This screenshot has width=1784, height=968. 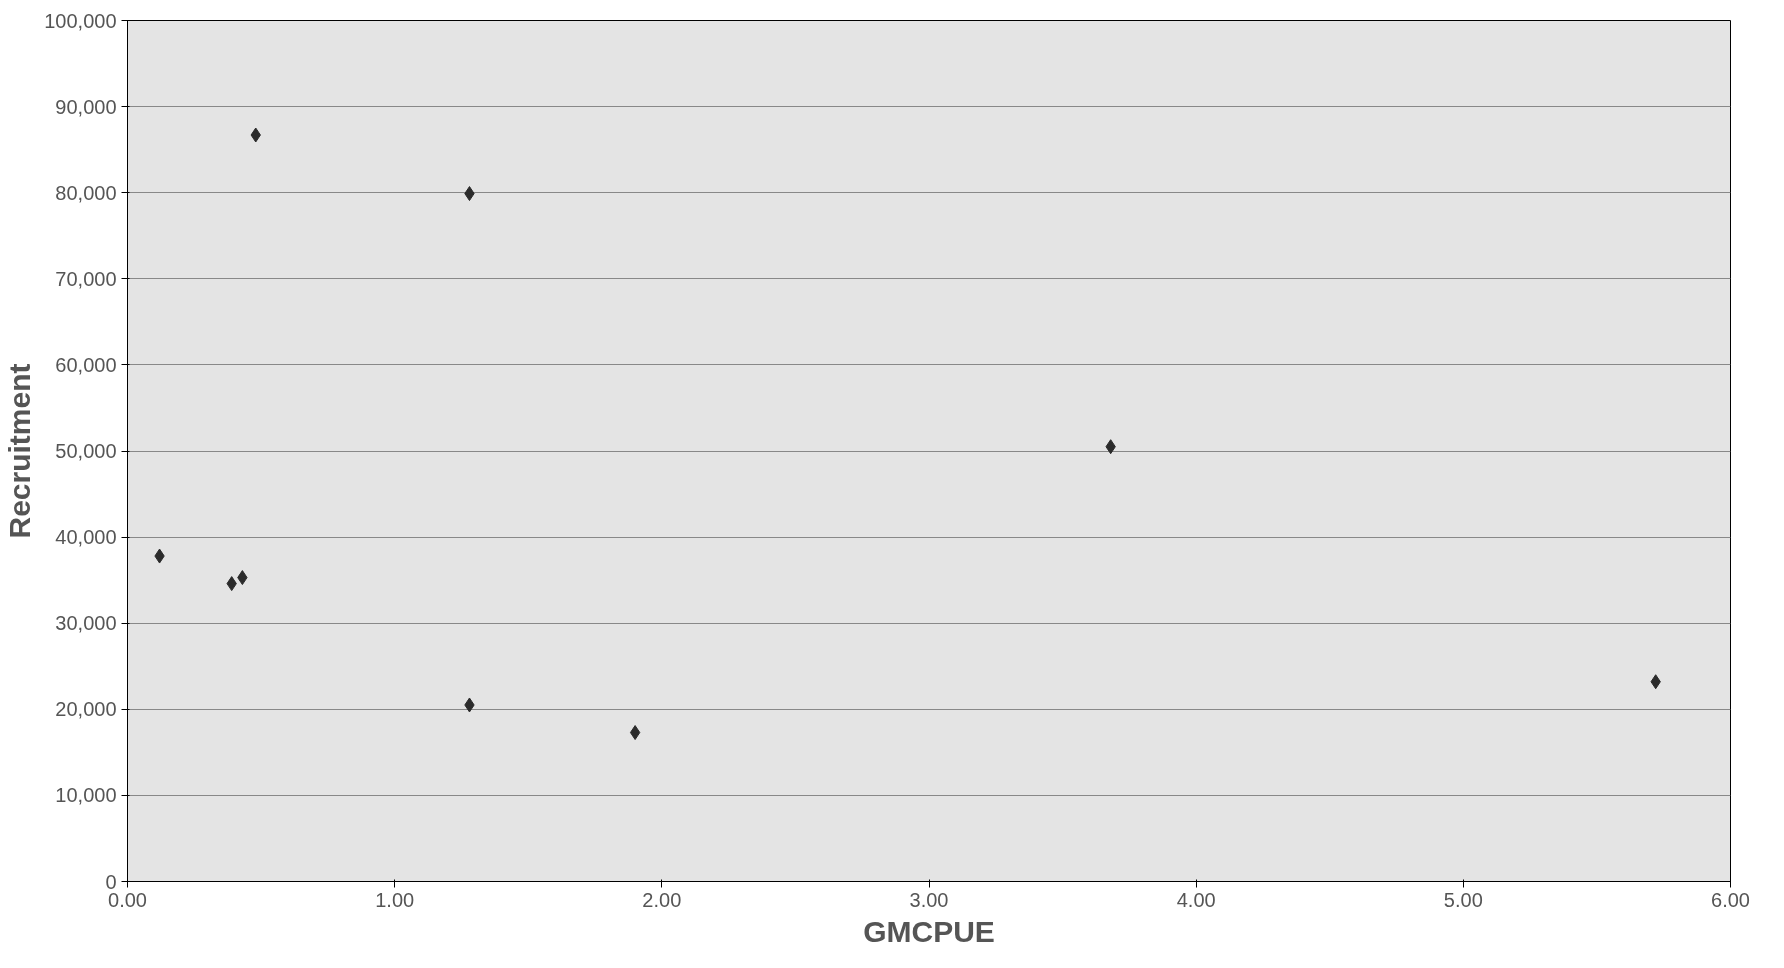 What do you see at coordinates (86, 709) in the screenshot?
I see `y-tick-label: 20,000` at bounding box center [86, 709].